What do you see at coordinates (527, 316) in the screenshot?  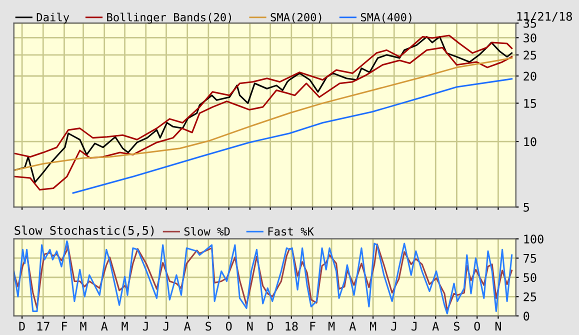 I see `y-tick-label: 0` at bounding box center [527, 316].